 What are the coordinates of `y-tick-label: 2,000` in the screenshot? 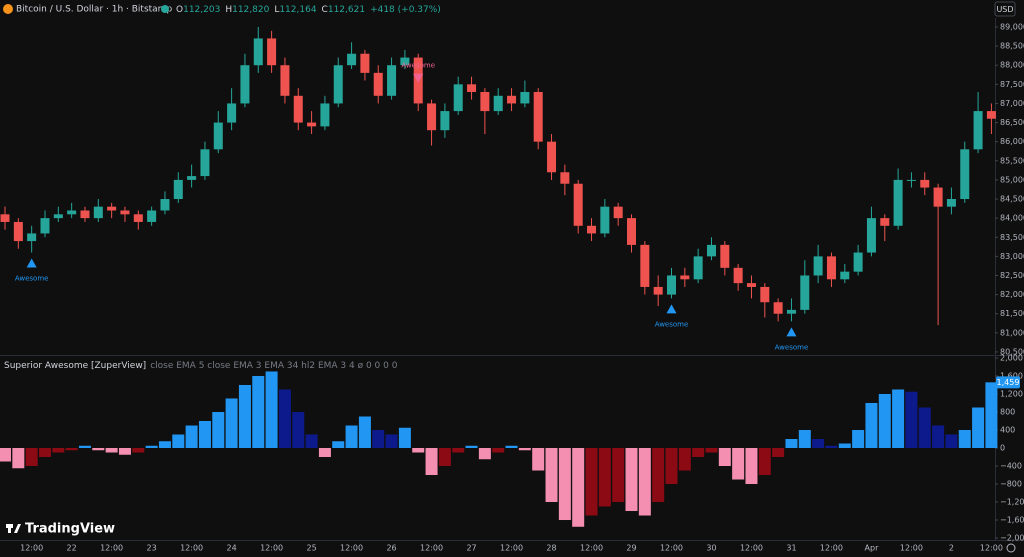 It's located at (1011, 357).